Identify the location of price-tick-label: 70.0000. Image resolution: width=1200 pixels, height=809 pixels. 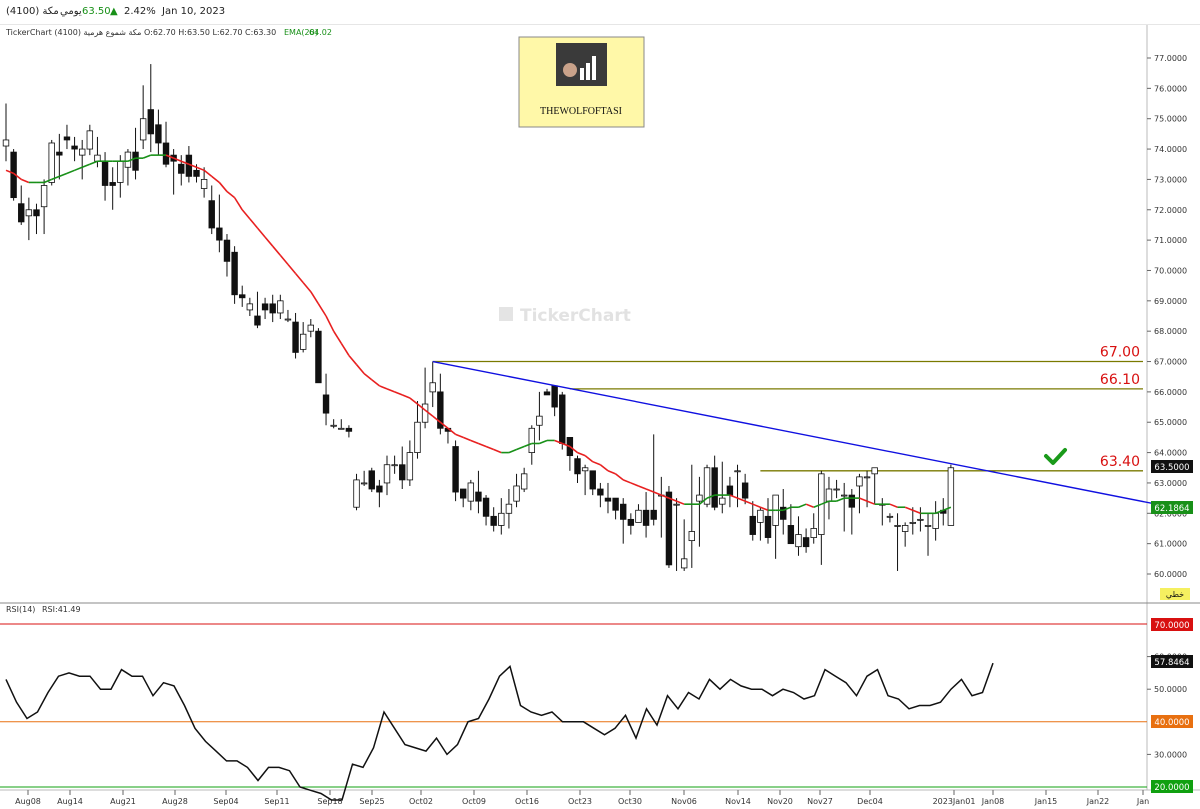
(1170, 270).